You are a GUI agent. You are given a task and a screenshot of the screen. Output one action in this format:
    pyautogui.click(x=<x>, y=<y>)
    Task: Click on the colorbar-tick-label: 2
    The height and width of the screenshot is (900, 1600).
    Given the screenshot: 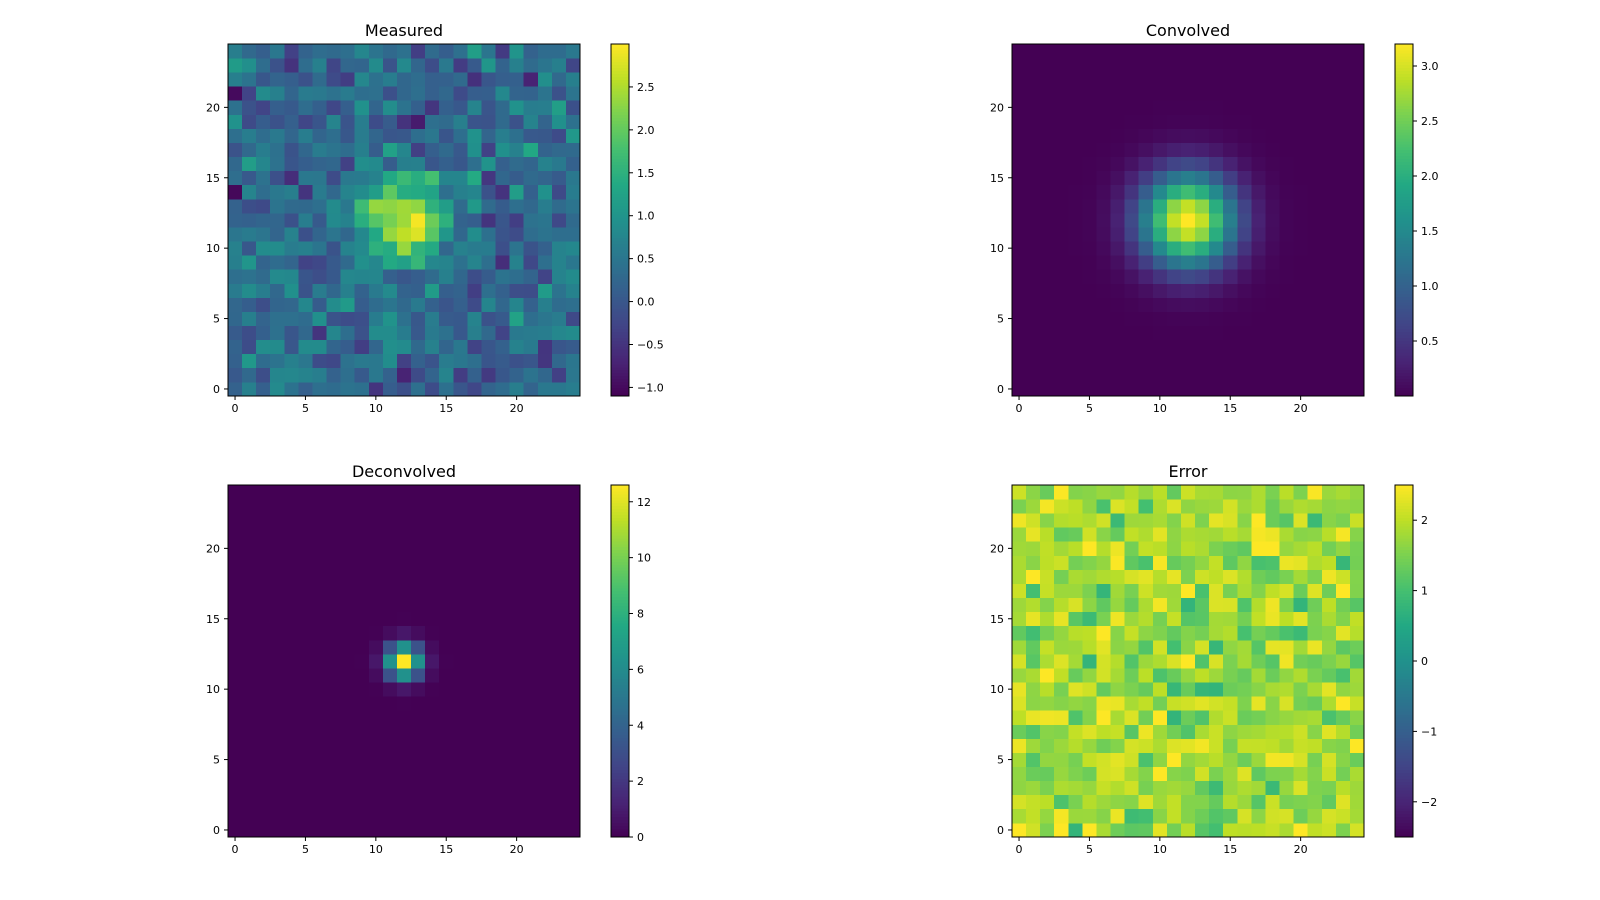 What is the action you would take?
    pyautogui.click(x=1424, y=520)
    